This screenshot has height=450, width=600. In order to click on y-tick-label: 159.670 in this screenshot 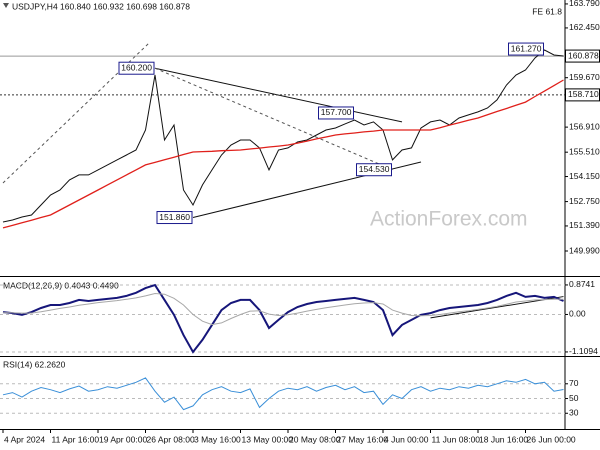, I will do `click(584, 77)`.